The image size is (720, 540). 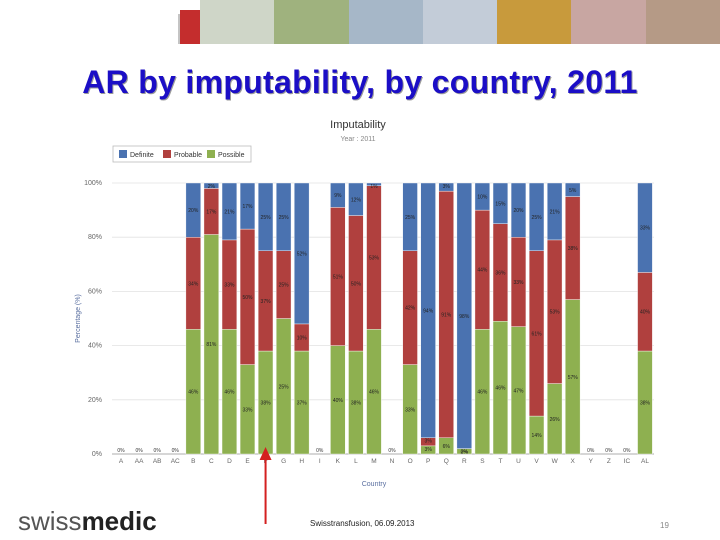 I want to click on logo-text-light: swiss, so click(x=50, y=521).